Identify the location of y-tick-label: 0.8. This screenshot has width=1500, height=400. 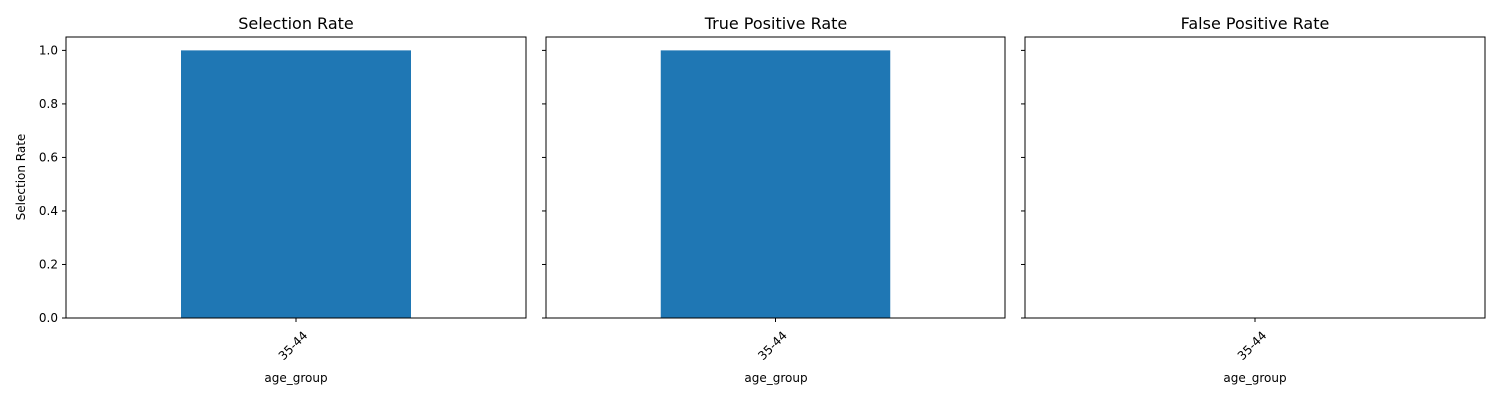
(48, 104).